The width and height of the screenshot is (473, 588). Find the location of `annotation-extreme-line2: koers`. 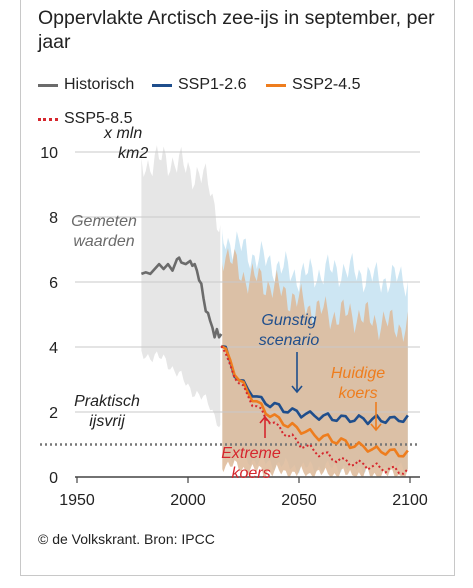

annotation-extreme-line2: koers is located at coordinates (250, 473).